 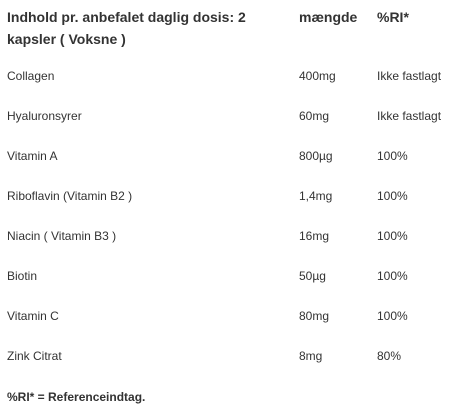 What do you see at coordinates (231, 276) in the screenshot?
I see `table-row: Biotin 50µg 100%` at bounding box center [231, 276].